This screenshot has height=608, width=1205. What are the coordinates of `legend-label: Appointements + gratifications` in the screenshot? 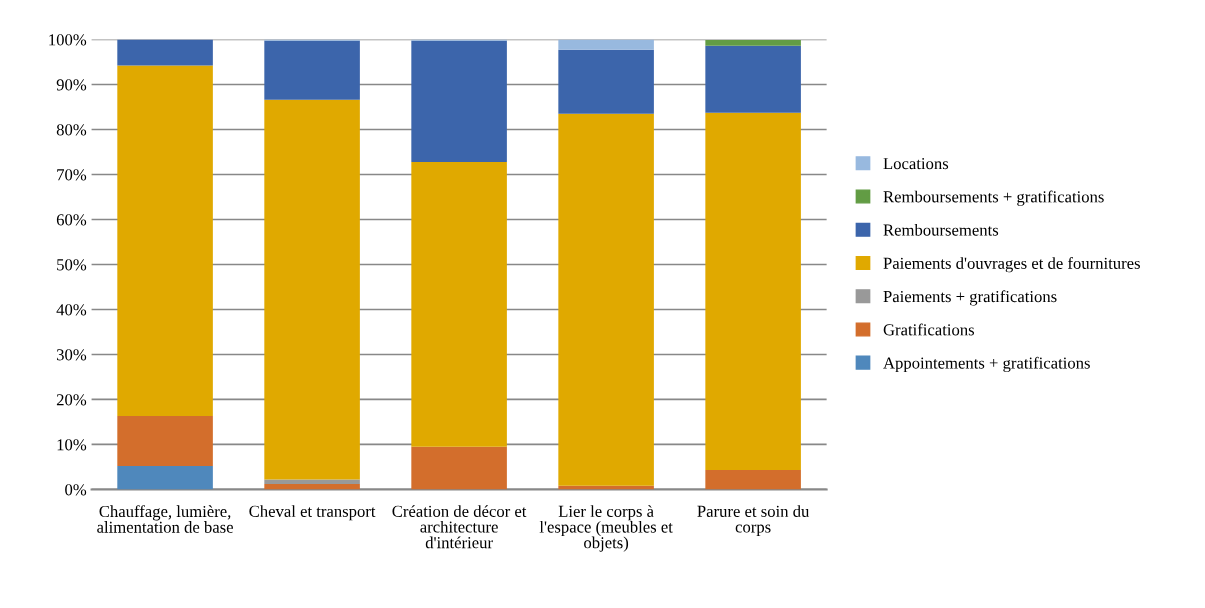 It's located at (986, 364).